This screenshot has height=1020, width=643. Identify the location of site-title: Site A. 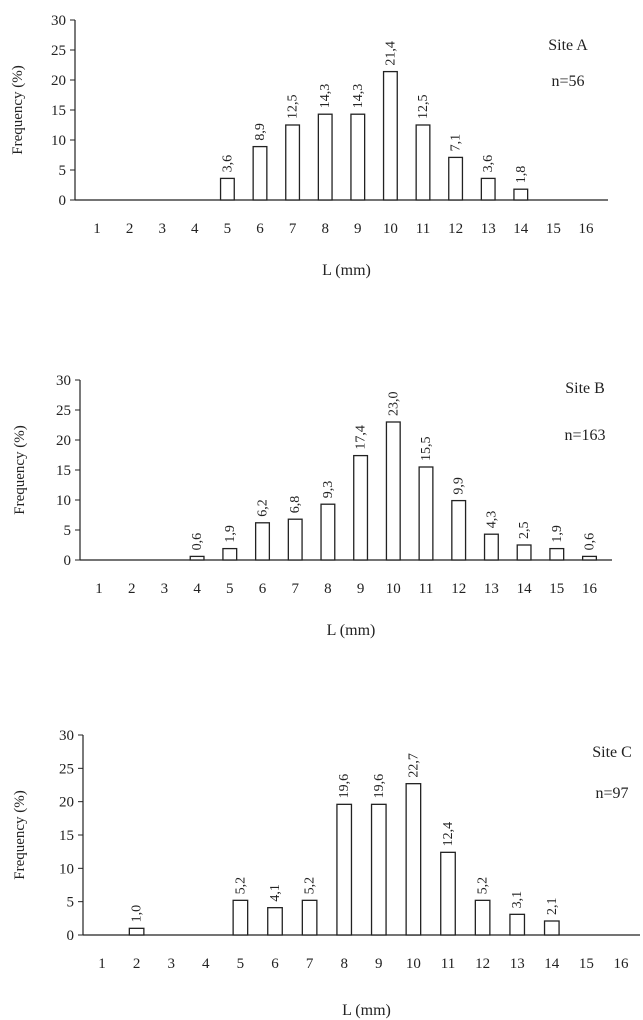
(568, 45).